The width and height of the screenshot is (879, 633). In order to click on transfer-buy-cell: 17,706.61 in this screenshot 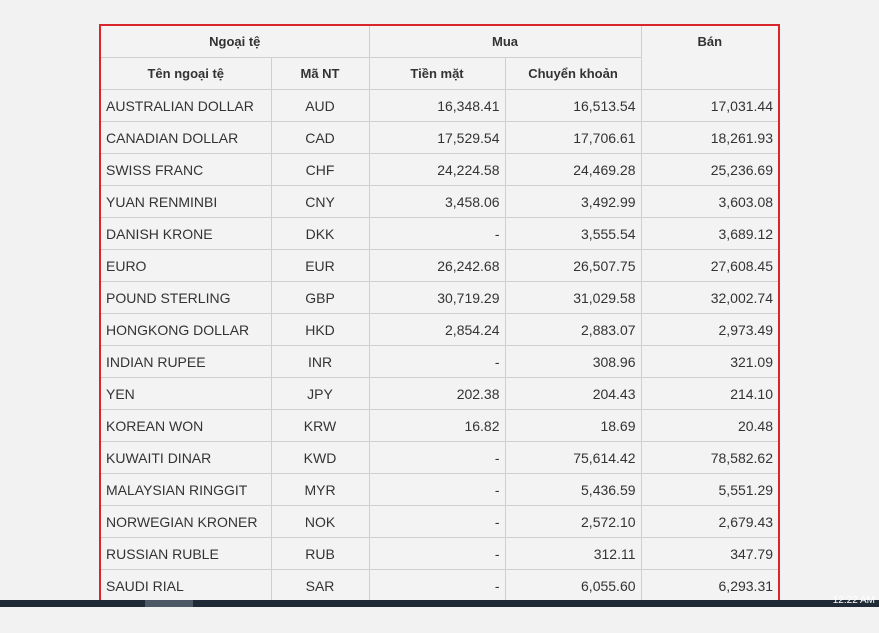, I will do `click(573, 137)`.